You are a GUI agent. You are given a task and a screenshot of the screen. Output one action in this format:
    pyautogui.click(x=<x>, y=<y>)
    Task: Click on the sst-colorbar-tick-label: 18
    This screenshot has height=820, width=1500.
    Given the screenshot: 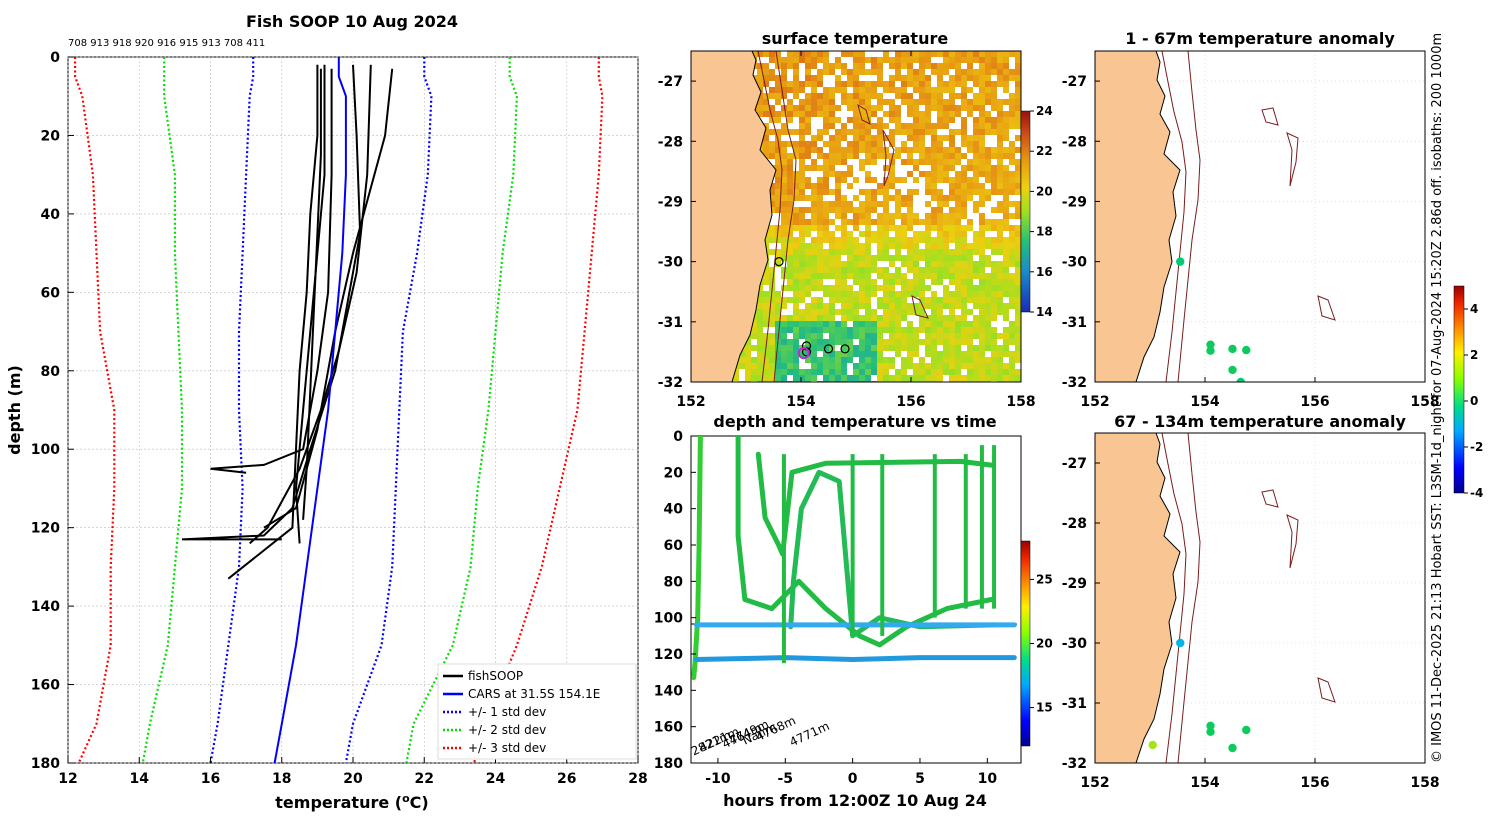 What is the action you would take?
    pyautogui.click(x=1044, y=232)
    